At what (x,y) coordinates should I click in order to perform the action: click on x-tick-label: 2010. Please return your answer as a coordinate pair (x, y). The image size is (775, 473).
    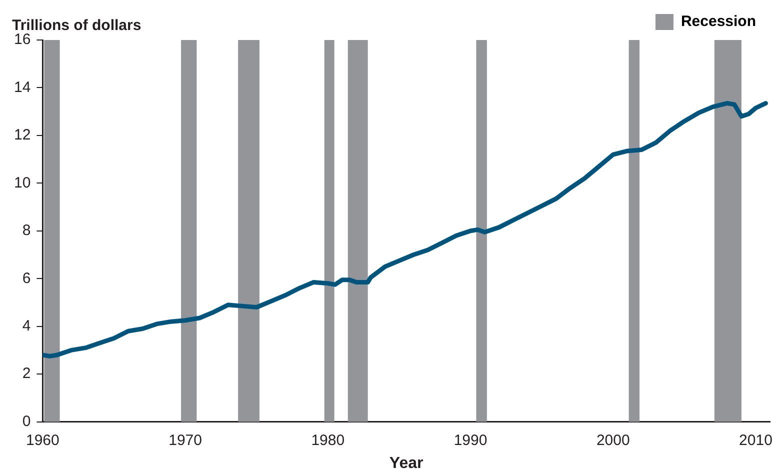
    Looking at the image, I should click on (755, 440).